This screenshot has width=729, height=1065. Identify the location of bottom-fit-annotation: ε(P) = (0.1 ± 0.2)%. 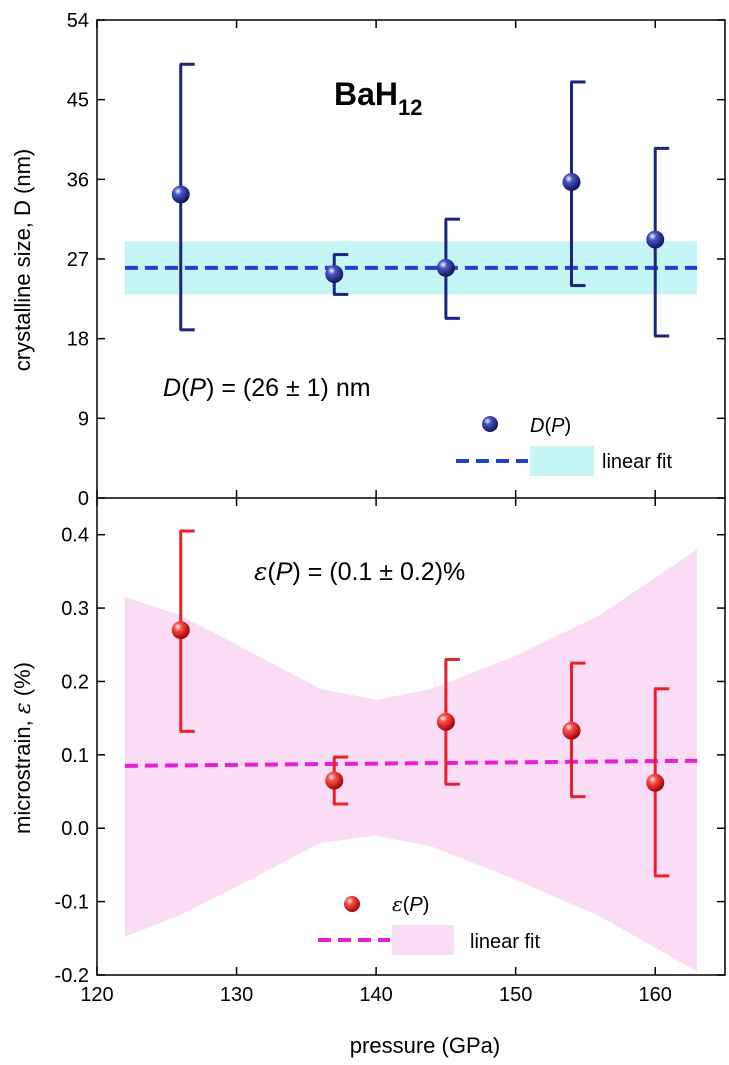
(359, 571).